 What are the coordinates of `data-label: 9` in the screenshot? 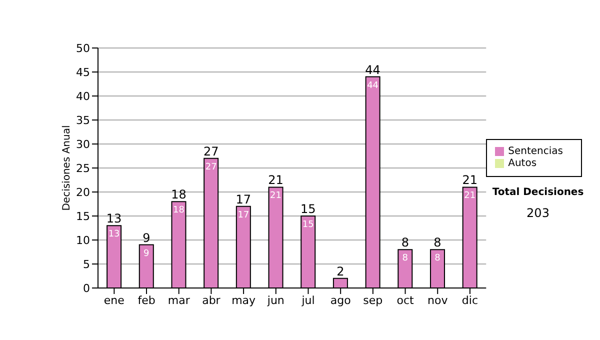 It's located at (147, 253).